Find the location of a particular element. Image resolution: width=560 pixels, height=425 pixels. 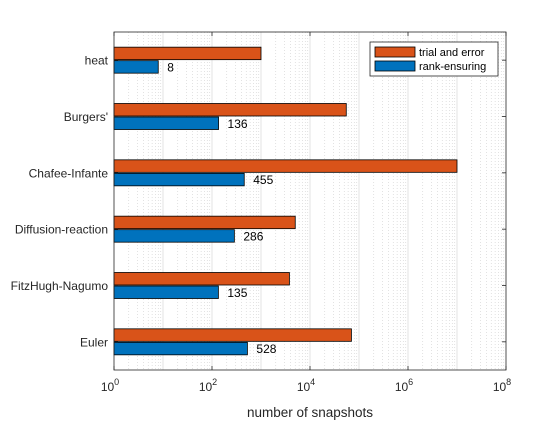

bar-value-label: 528 is located at coordinates (266, 349).